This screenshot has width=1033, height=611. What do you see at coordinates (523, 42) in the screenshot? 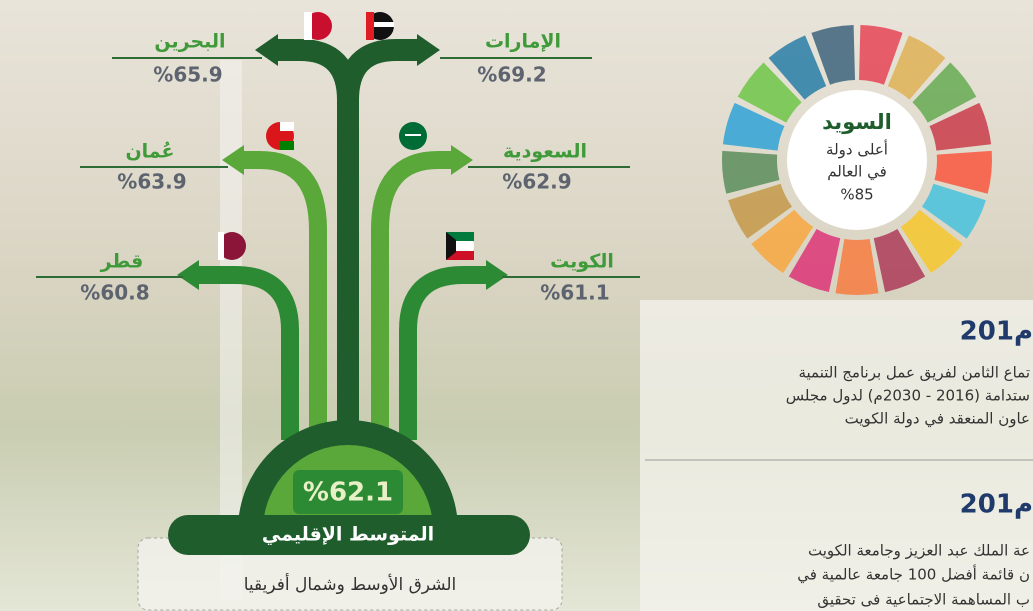
I see `country-name: الإمارات` at bounding box center [523, 42].